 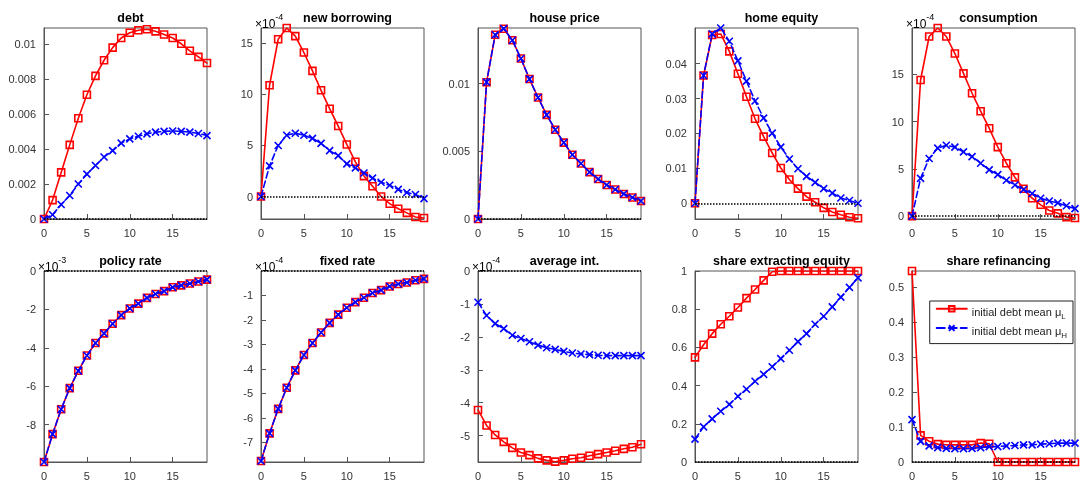 I want to click on y-tick-label: 10, so click(x=897, y=121).